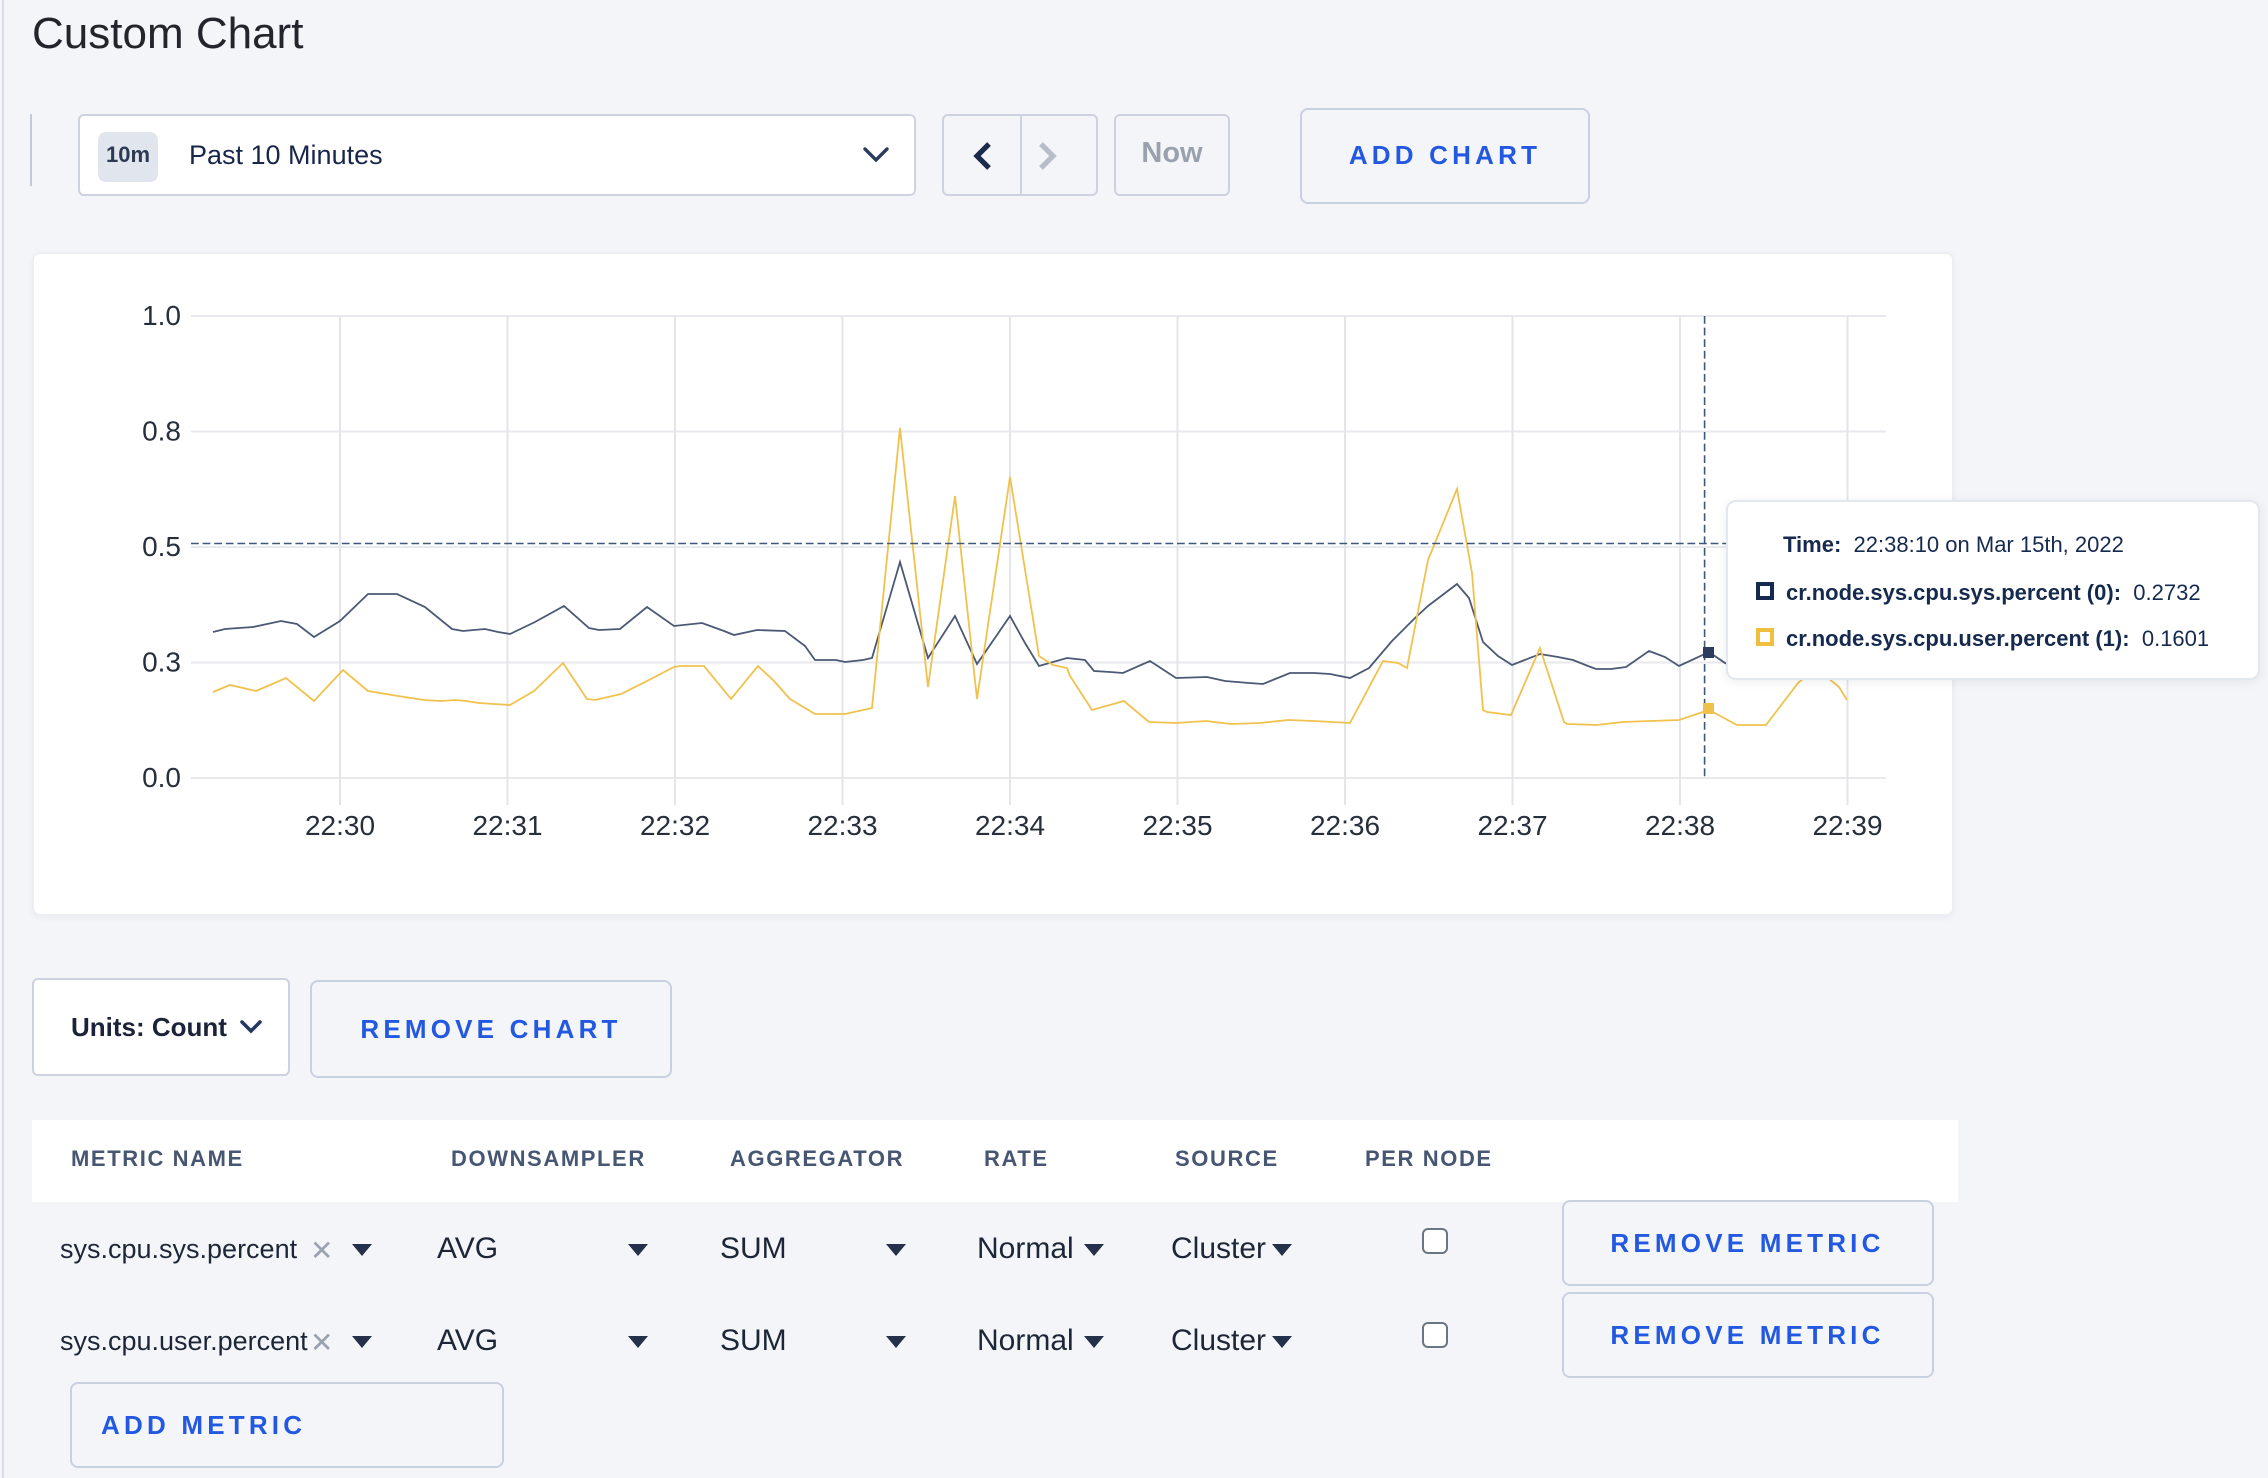 The height and width of the screenshot is (1478, 2268). Describe the element at coordinates (841, 825) in the screenshot. I see `svg-text: 22:33` at that location.